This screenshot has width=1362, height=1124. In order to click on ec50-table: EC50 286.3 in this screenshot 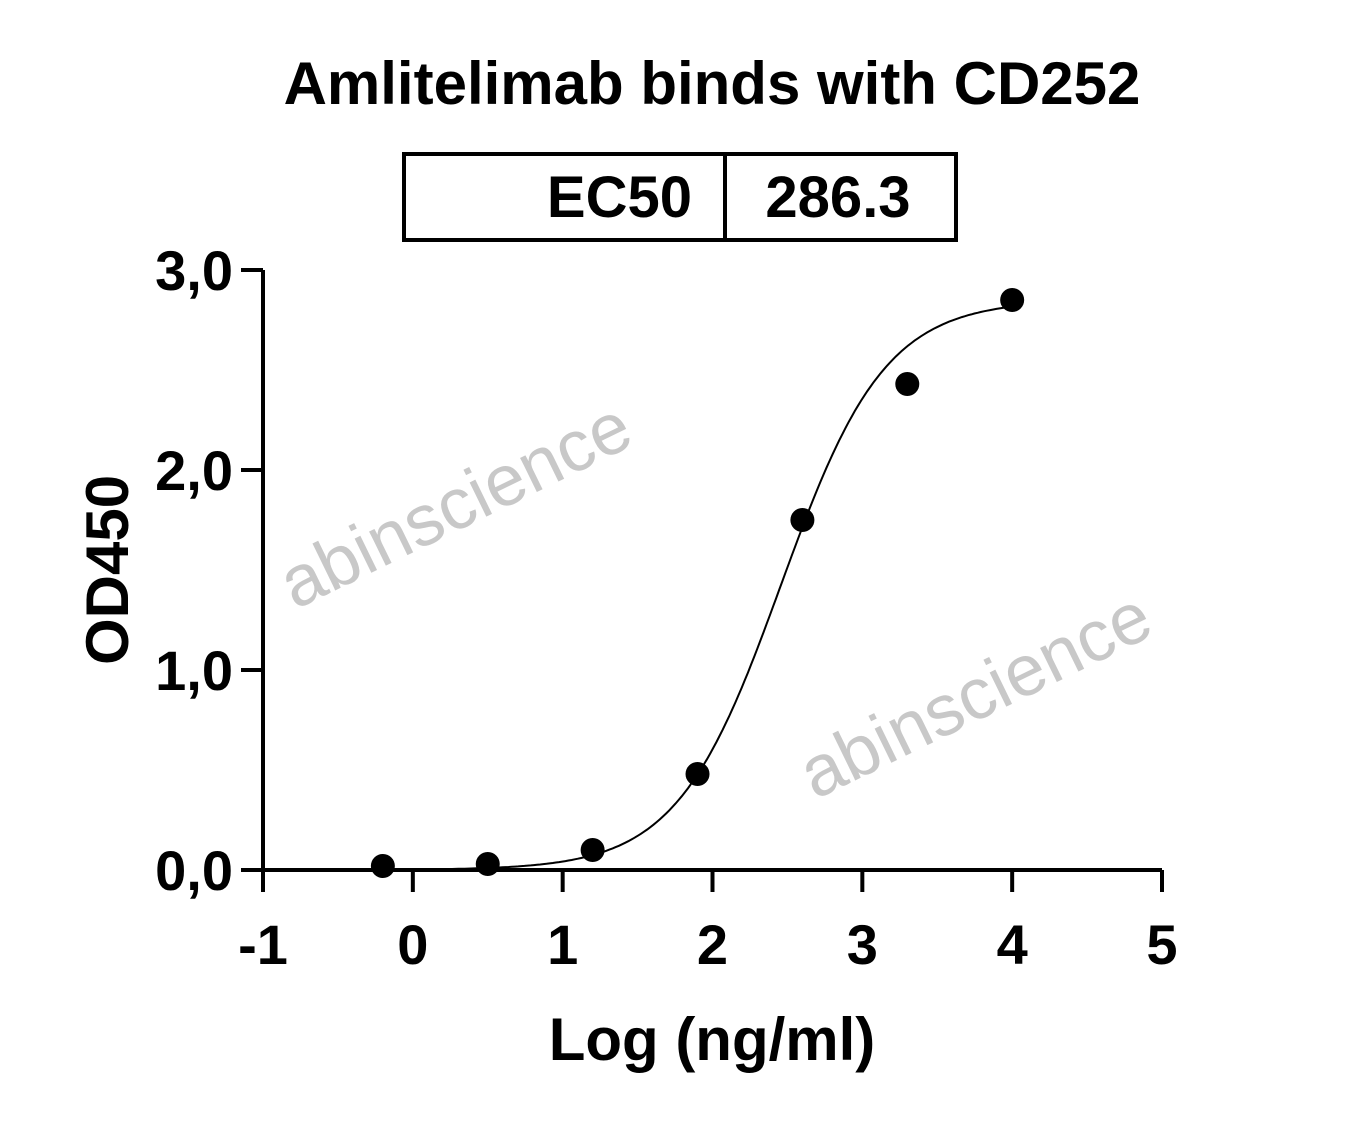, I will do `click(680, 197)`.